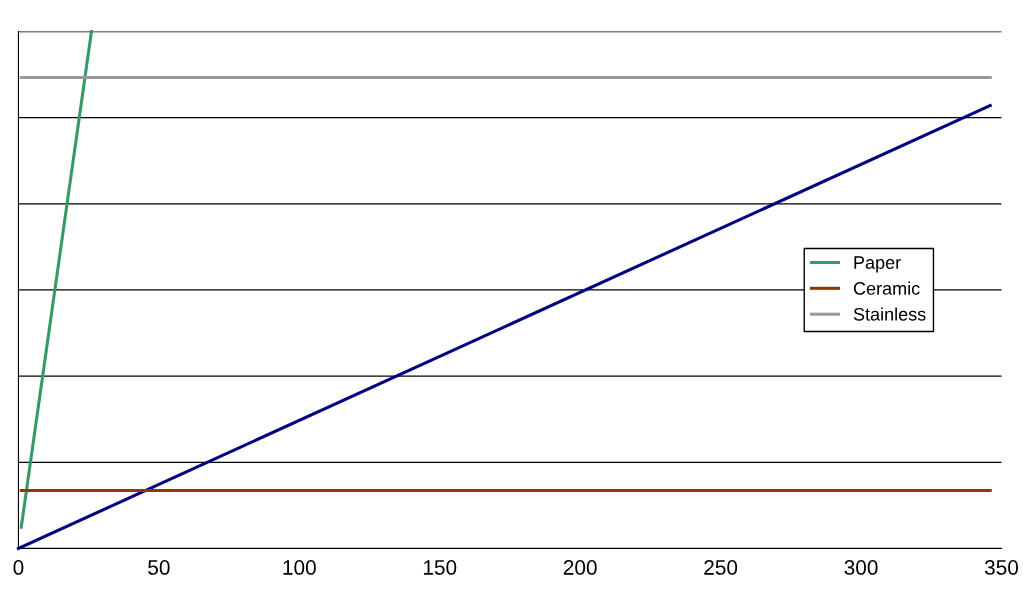  What do you see at coordinates (861, 567) in the screenshot?
I see `x-tick-label: 300` at bounding box center [861, 567].